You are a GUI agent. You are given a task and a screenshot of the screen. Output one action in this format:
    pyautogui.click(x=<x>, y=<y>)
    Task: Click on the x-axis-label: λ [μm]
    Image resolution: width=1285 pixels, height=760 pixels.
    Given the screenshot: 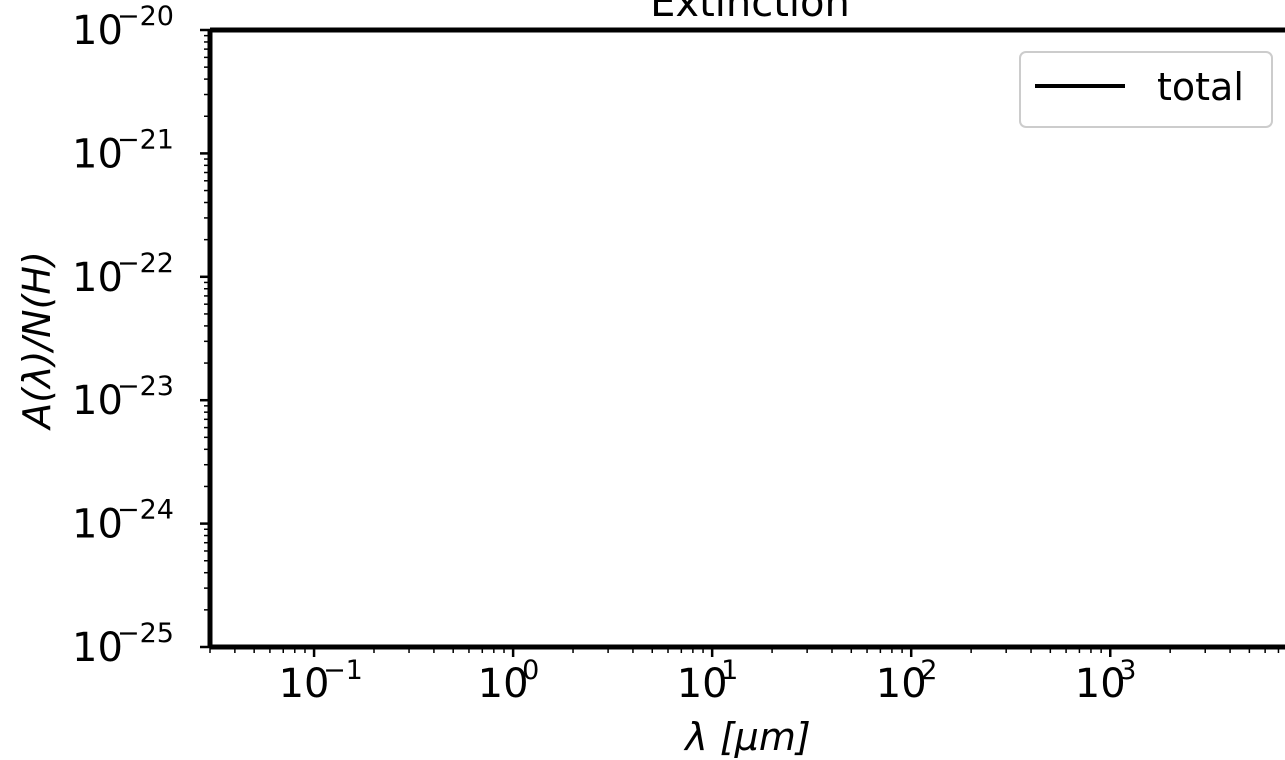 What is the action you would take?
    pyautogui.click(x=746, y=737)
    